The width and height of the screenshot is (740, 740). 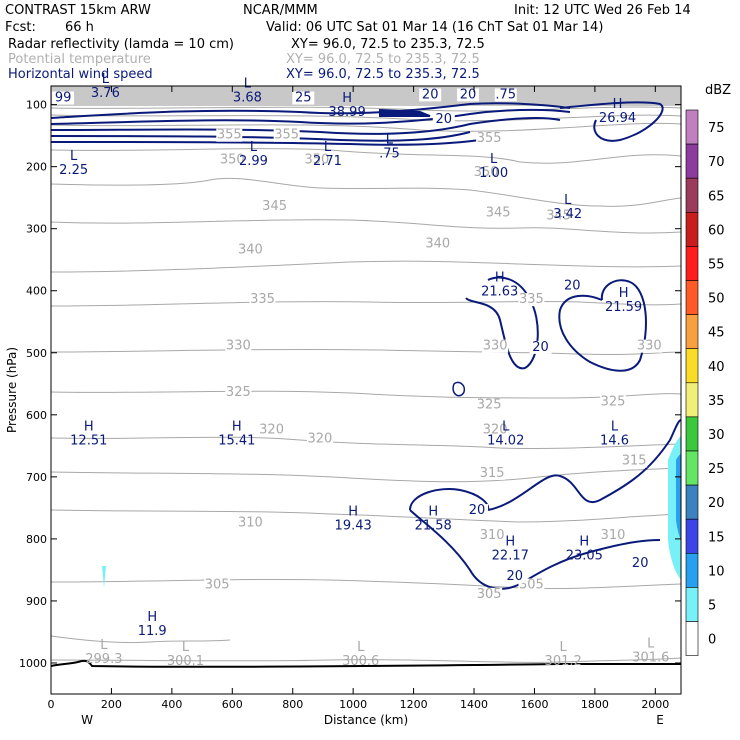 I want to click on colorbar-unit: dBZ, so click(x=718, y=90).